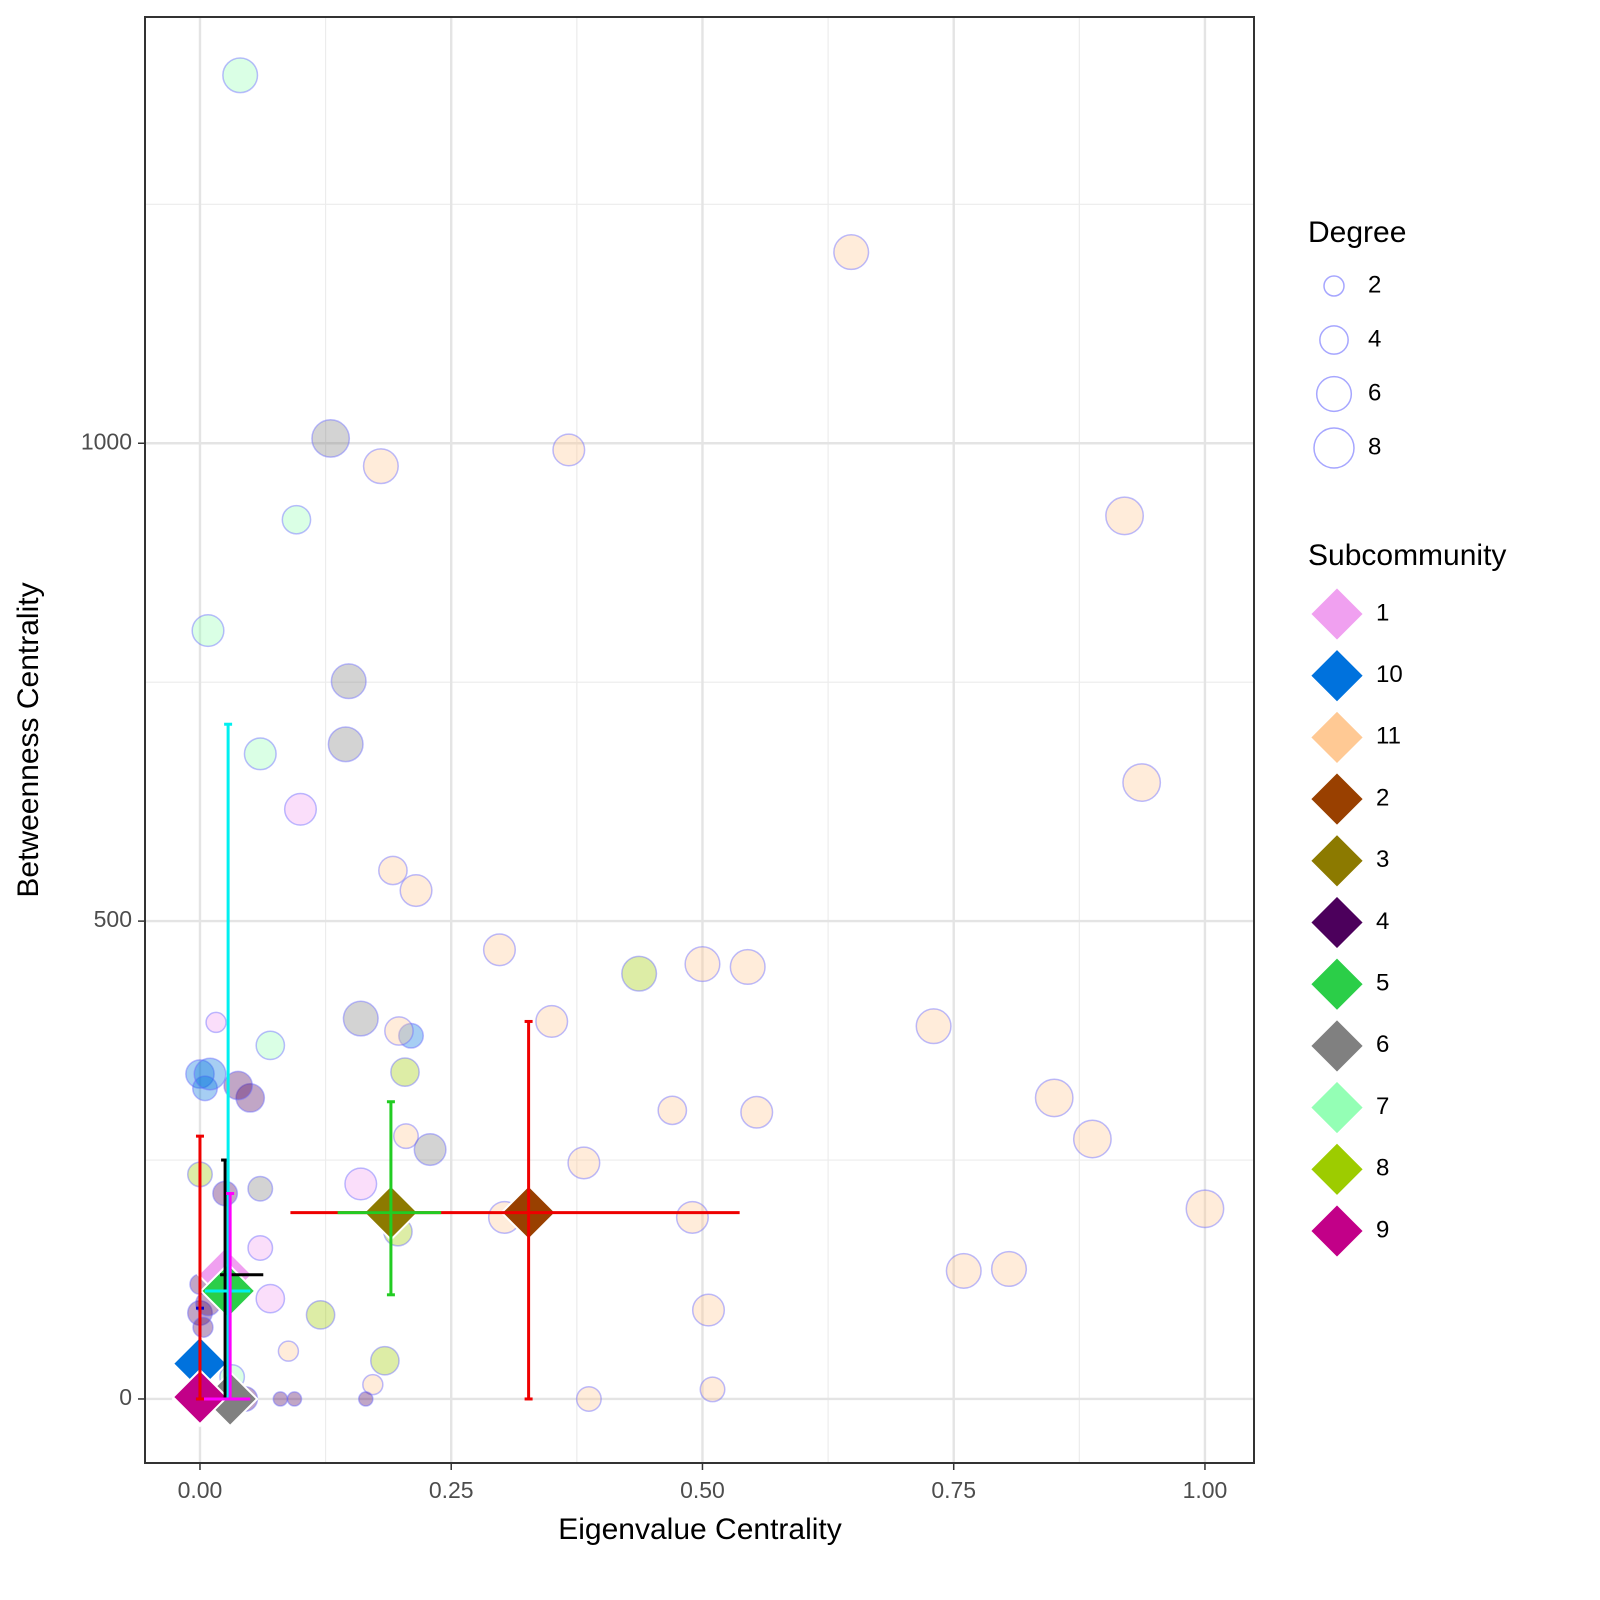 This screenshot has width=1600, height=1600. I want to click on size-legend-title: Degree, so click(1357, 232).